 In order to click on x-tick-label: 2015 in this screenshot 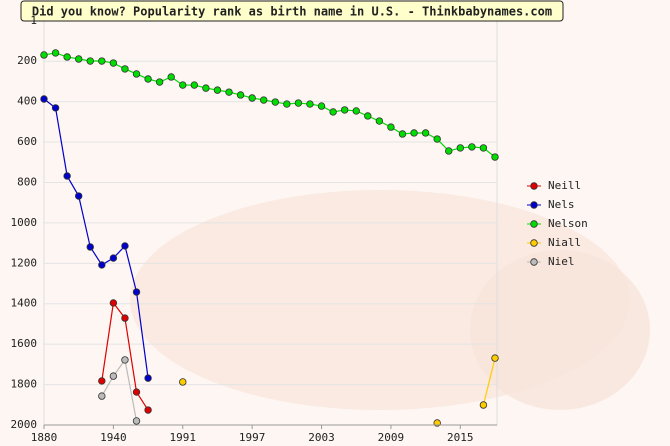, I will do `click(460, 437)`.